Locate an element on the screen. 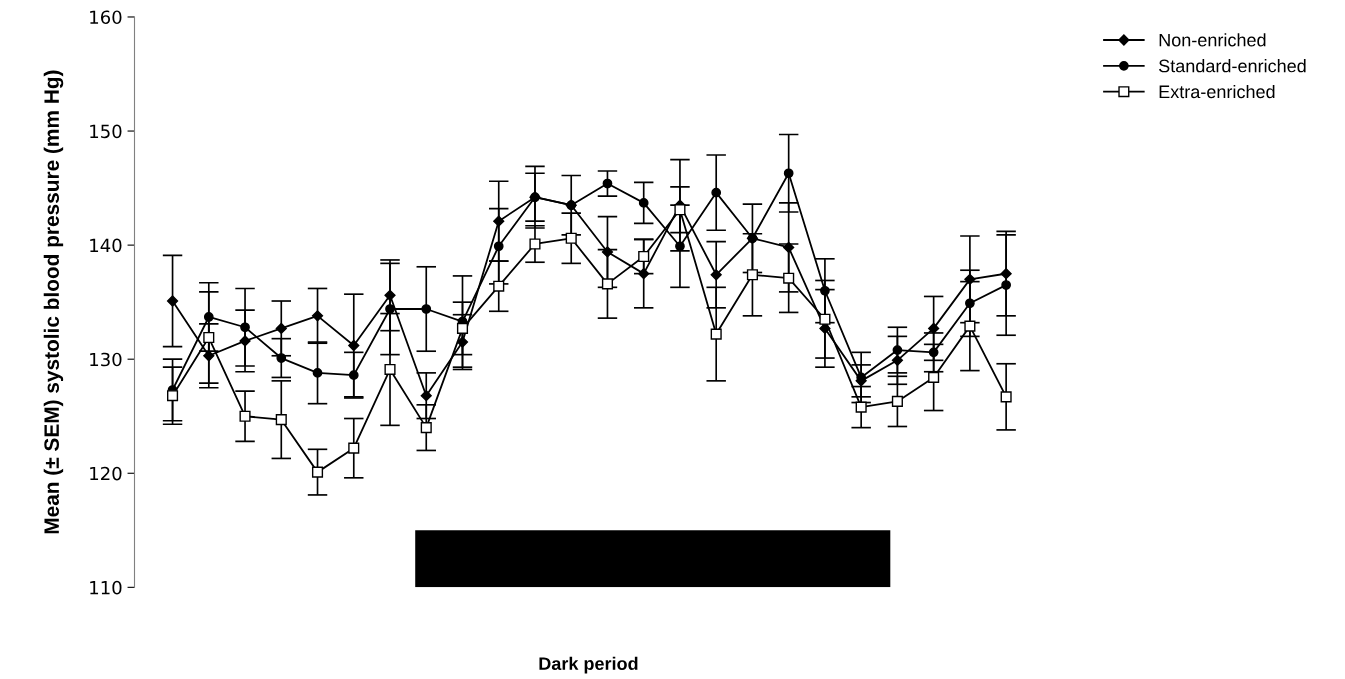  y-tick-label: 110 is located at coordinates (106, 587).